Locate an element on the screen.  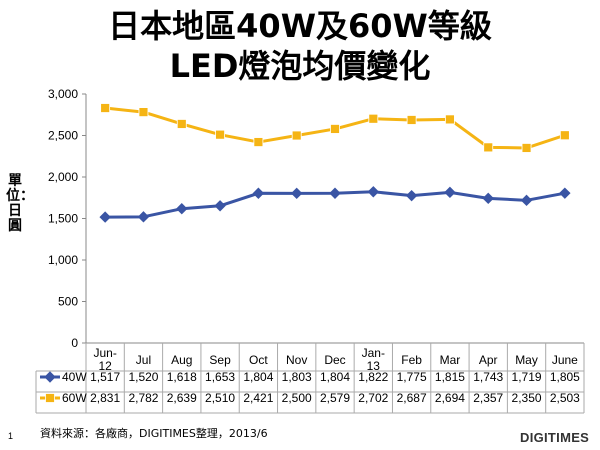
y-tick-label: 1,500 is located at coordinates (63, 219).